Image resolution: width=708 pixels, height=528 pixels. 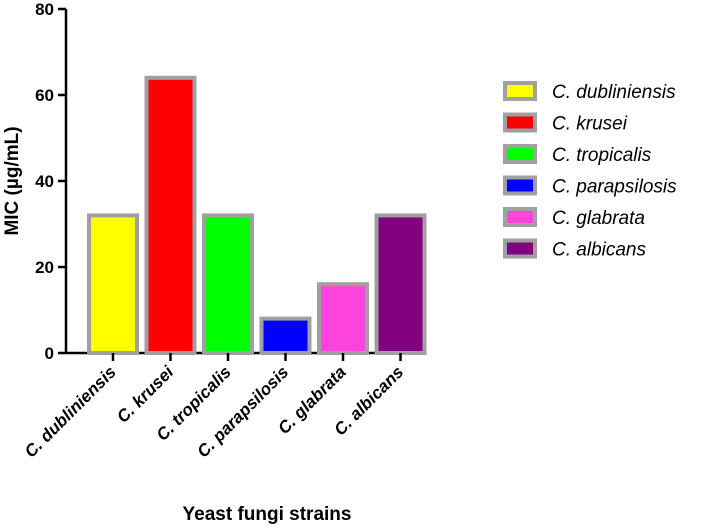 What do you see at coordinates (599, 250) in the screenshot?
I see `legend-label: C. albicans` at bounding box center [599, 250].